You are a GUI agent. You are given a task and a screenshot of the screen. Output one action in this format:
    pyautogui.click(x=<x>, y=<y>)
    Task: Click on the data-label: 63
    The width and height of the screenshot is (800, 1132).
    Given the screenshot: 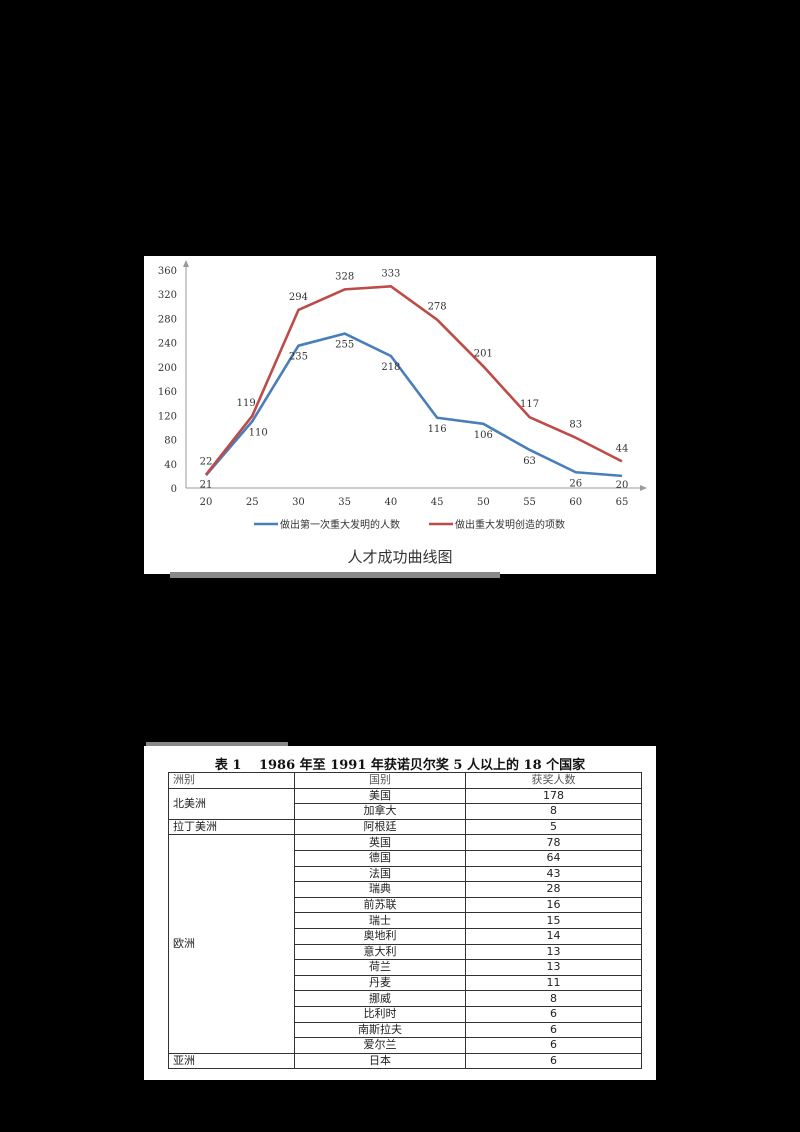 What is the action you would take?
    pyautogui.click(x=529, y=461)
    